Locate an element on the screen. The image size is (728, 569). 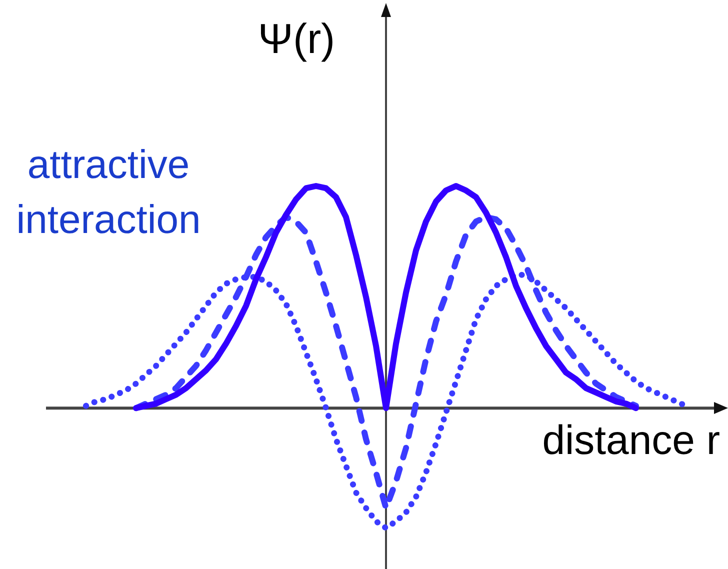
y-axis-title: Ψ(r) is located at coordinates (297, 39).